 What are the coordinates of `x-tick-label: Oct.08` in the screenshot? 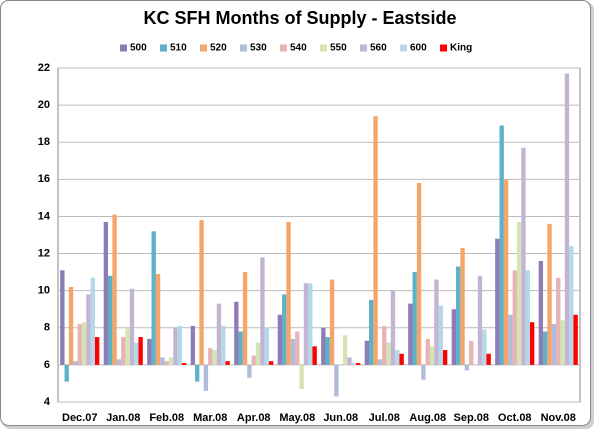 It's located at (515, 418).